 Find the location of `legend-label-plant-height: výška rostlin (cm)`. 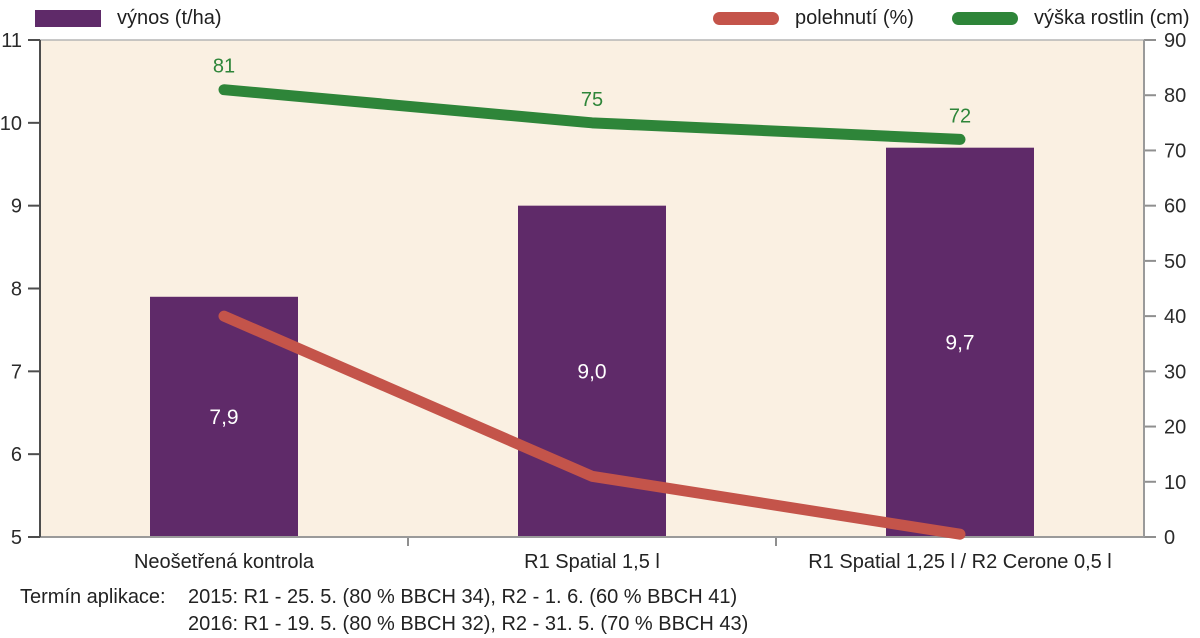

legend-label-plant-height: výška rostlin (cm) is located at coordinates (1112, 17).